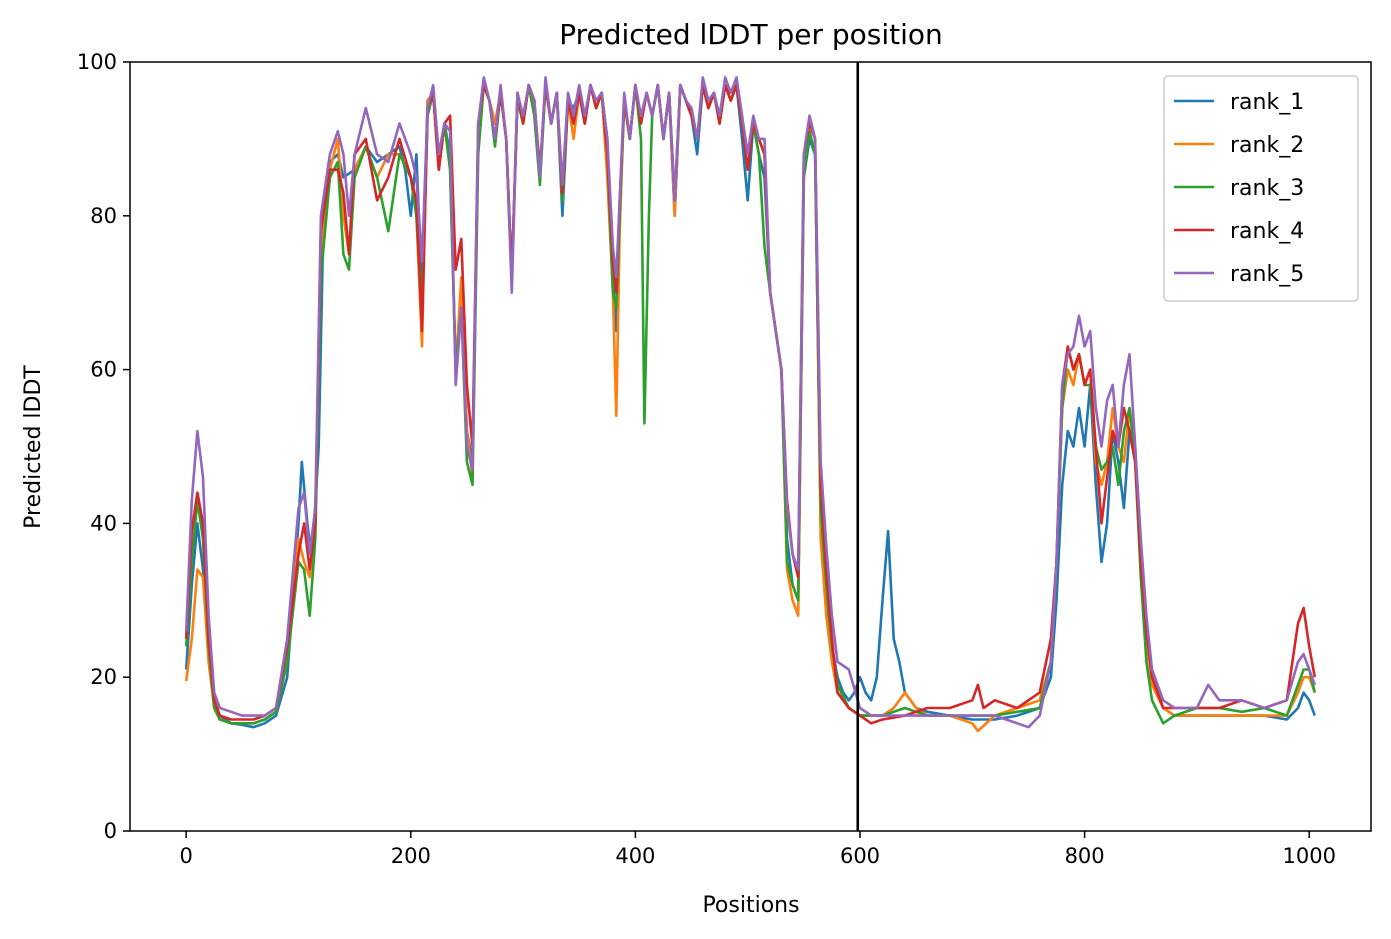 The height and width of the screenshot is (939, 1391). Describe the element at coordinates (757, 849) in the screenshot. I see `x-axis-ticks: 0 200 400 600 800 1000` at that location.